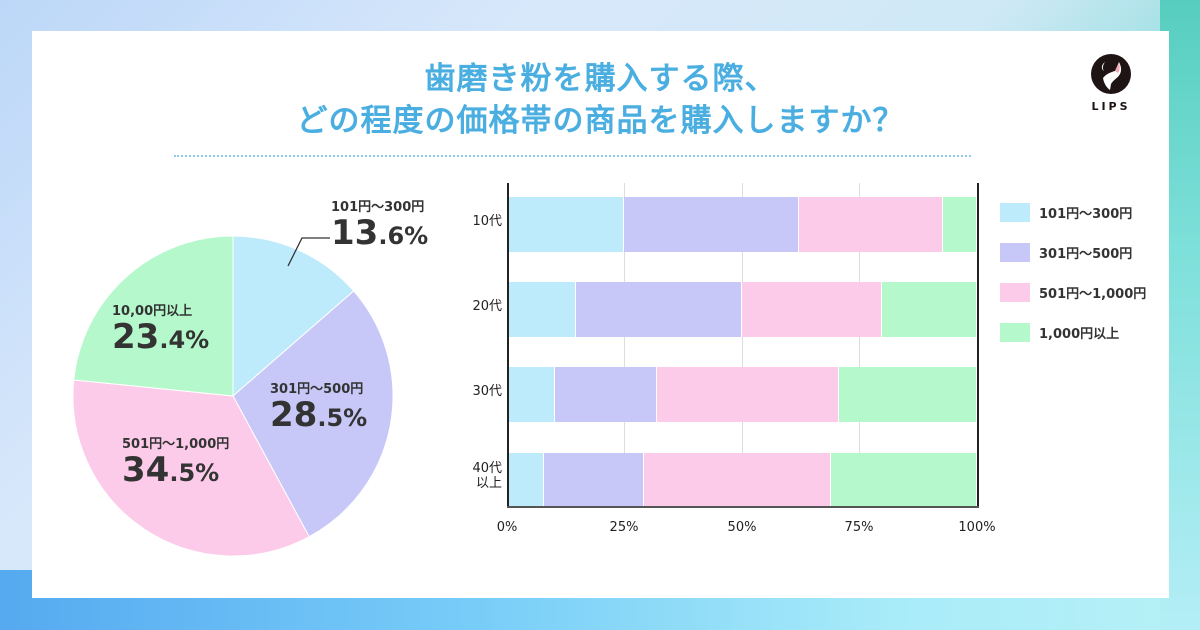 Image resolution: width=1200 pixels, height=630 pixels. Describe the element at coordinates (308, 252) in the screenshot. I see `leader-line` at that location.